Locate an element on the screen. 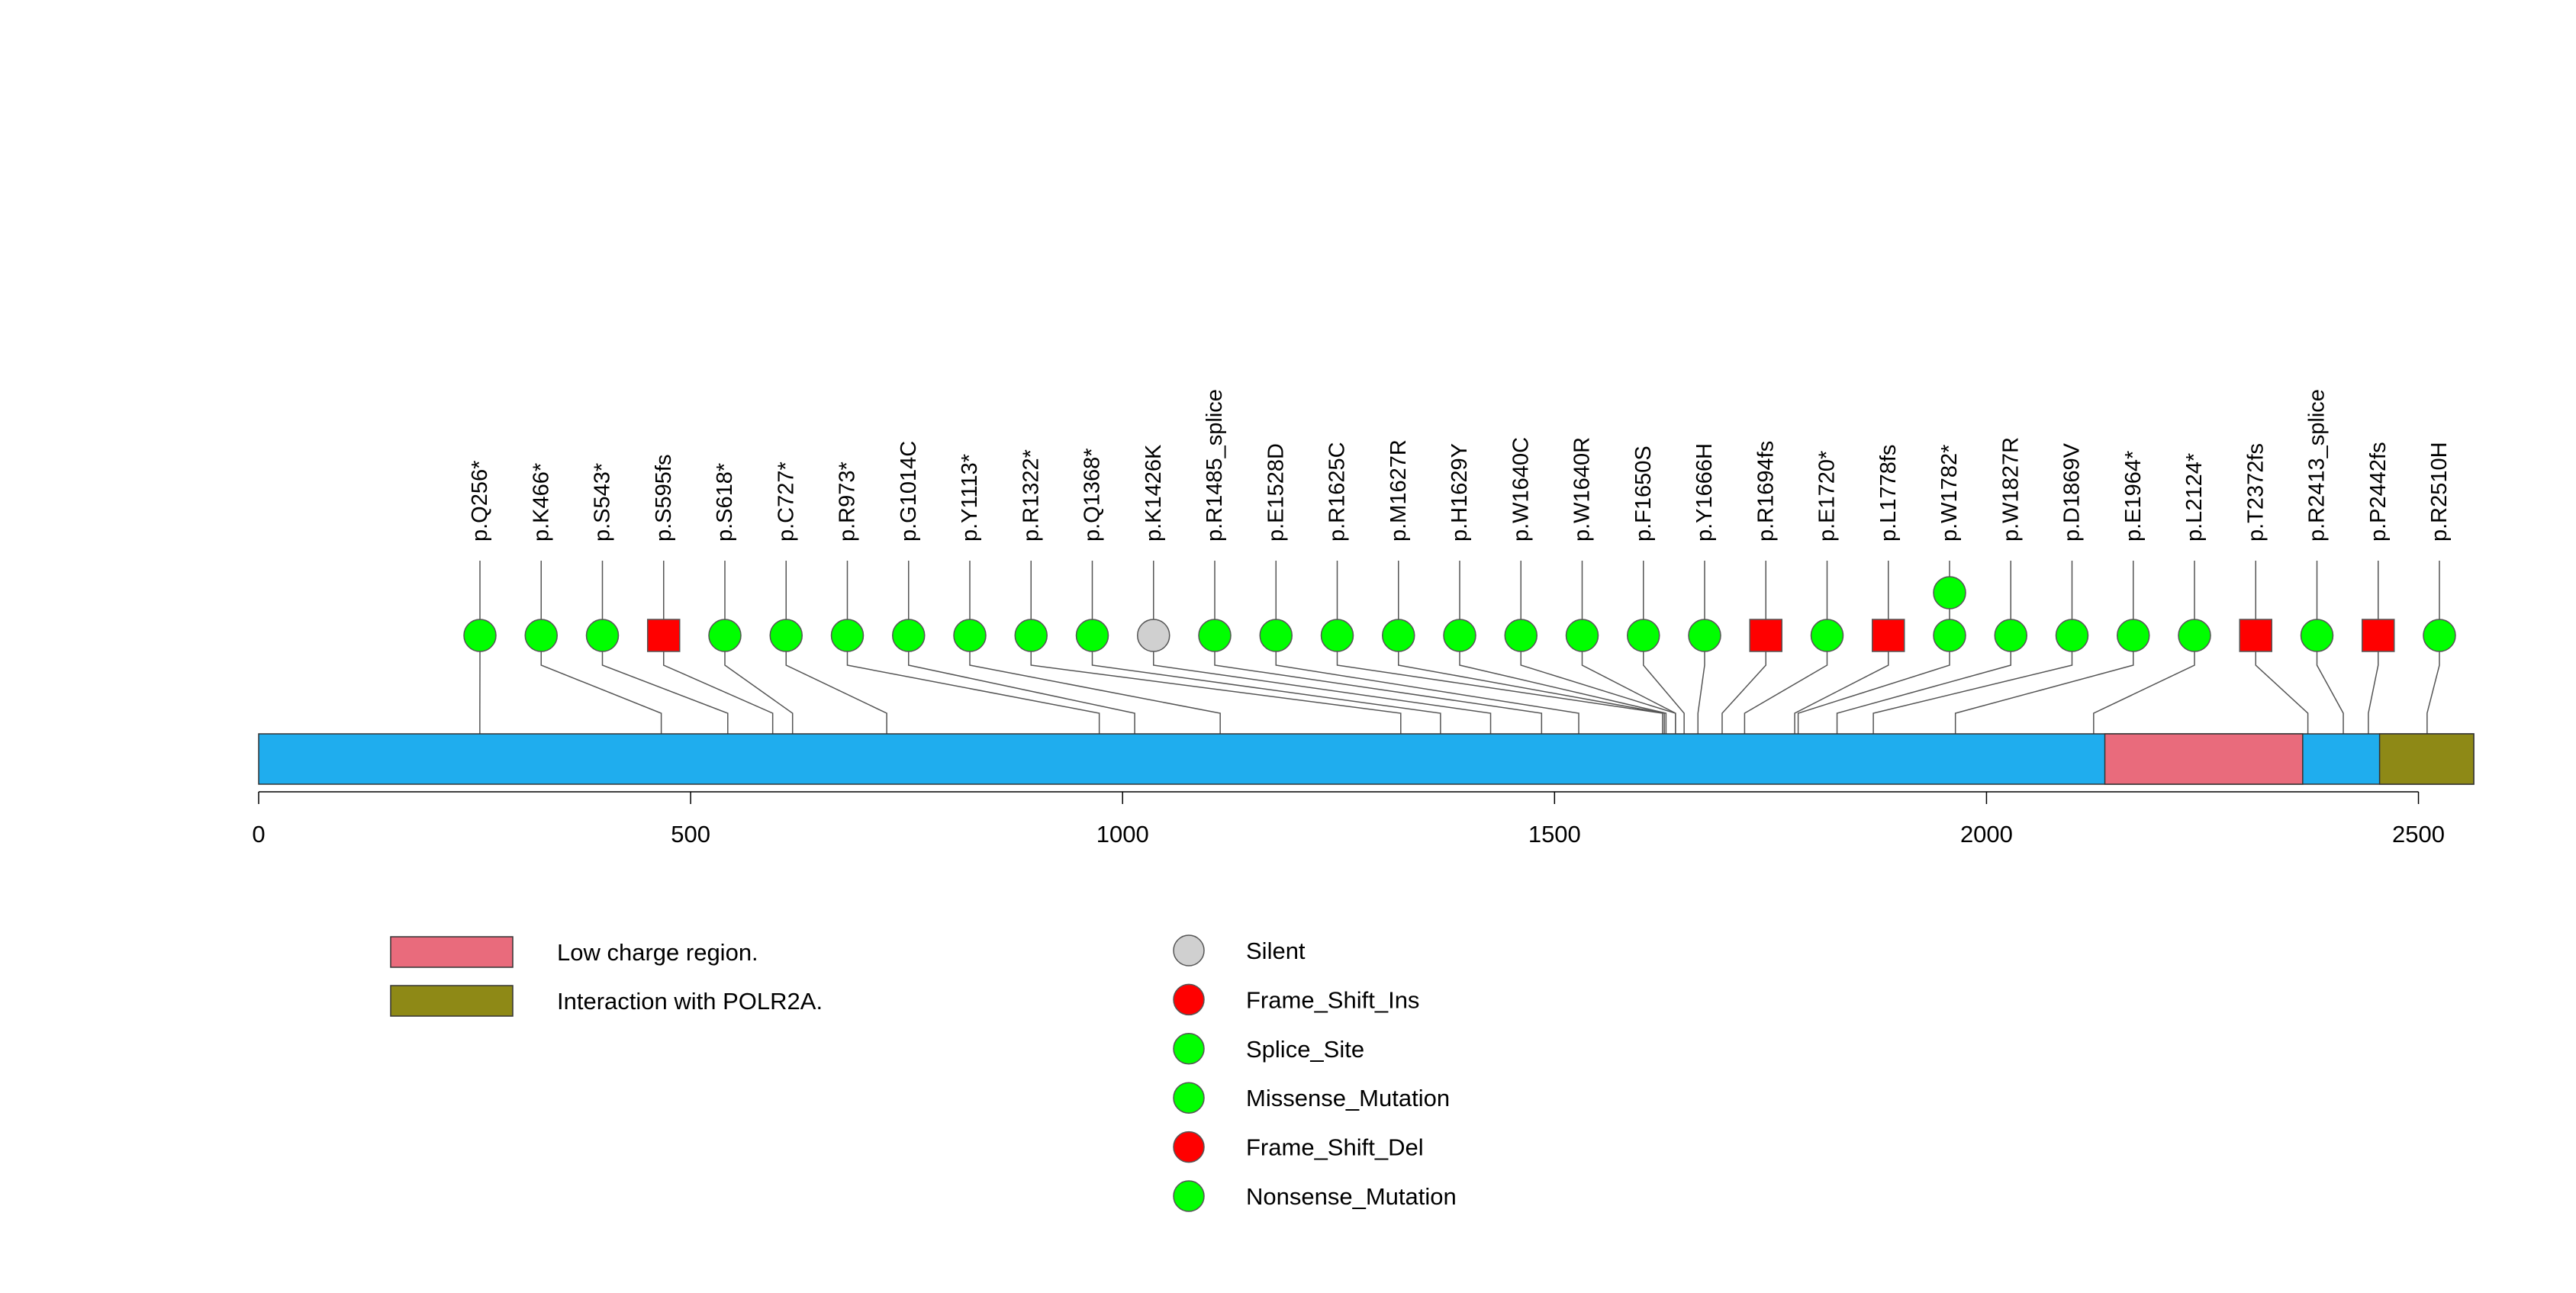 The image size is (2576, 1293). legend-mutation-label-4: Missense_Mutation is located at coordinates (1348, 1098).